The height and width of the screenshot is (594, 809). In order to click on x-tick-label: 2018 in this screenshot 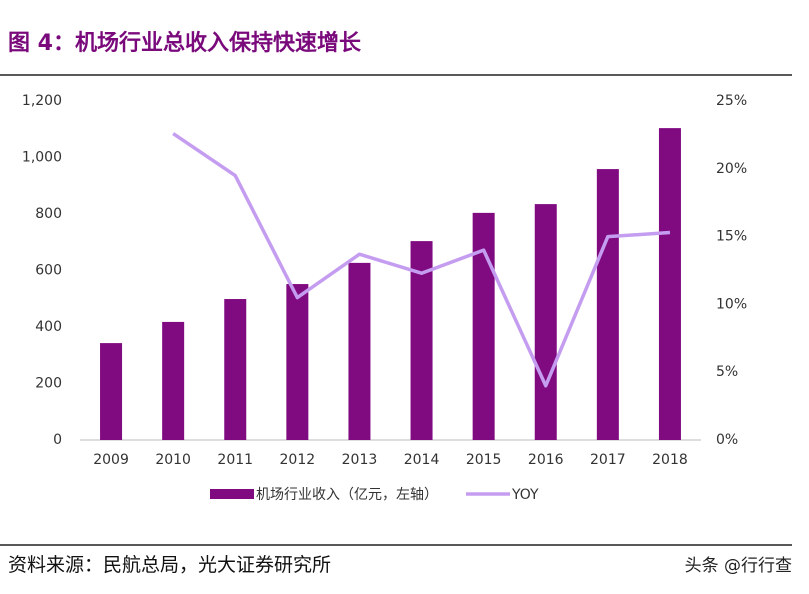, I will do `click(670, 460)`.